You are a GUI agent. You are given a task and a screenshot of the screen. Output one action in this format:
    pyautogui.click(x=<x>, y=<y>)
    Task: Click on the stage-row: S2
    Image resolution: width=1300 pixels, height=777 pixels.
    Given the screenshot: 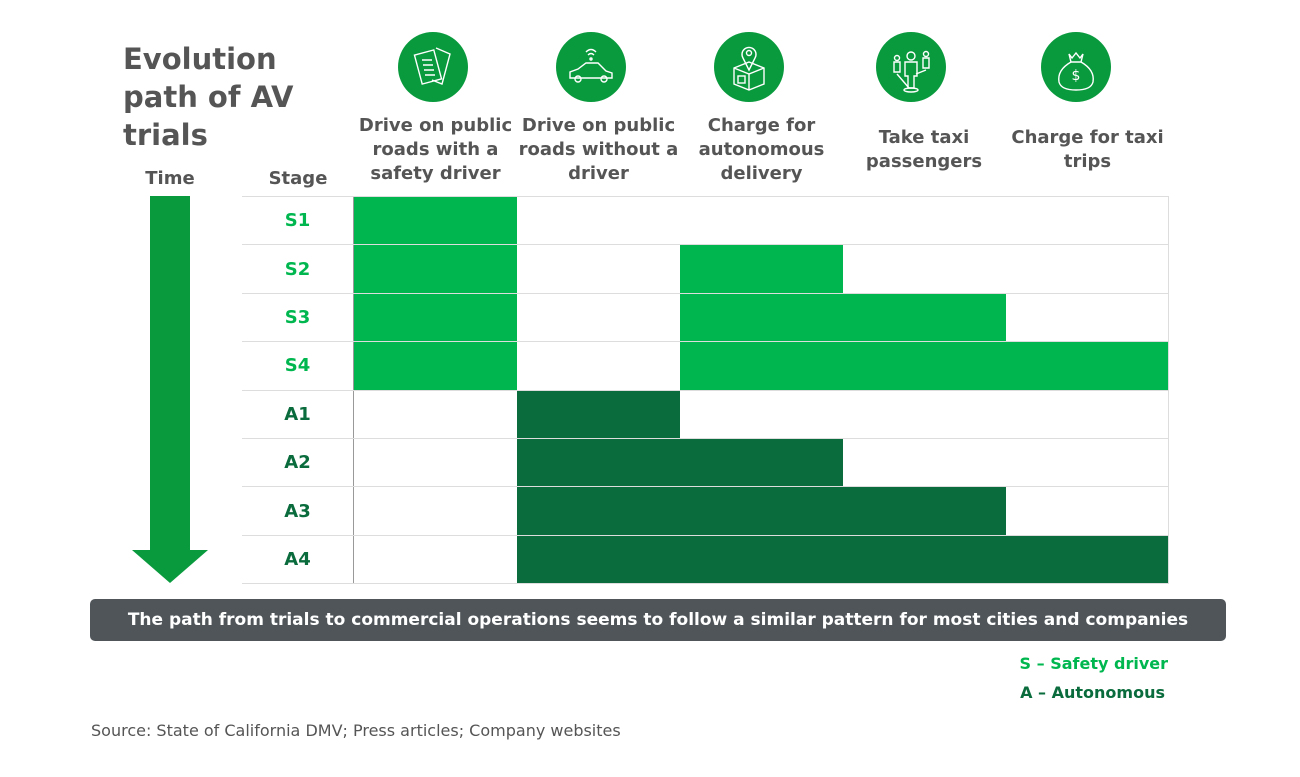 What is the action you would take?
    pyautogui.click(x=705, y=268)
    